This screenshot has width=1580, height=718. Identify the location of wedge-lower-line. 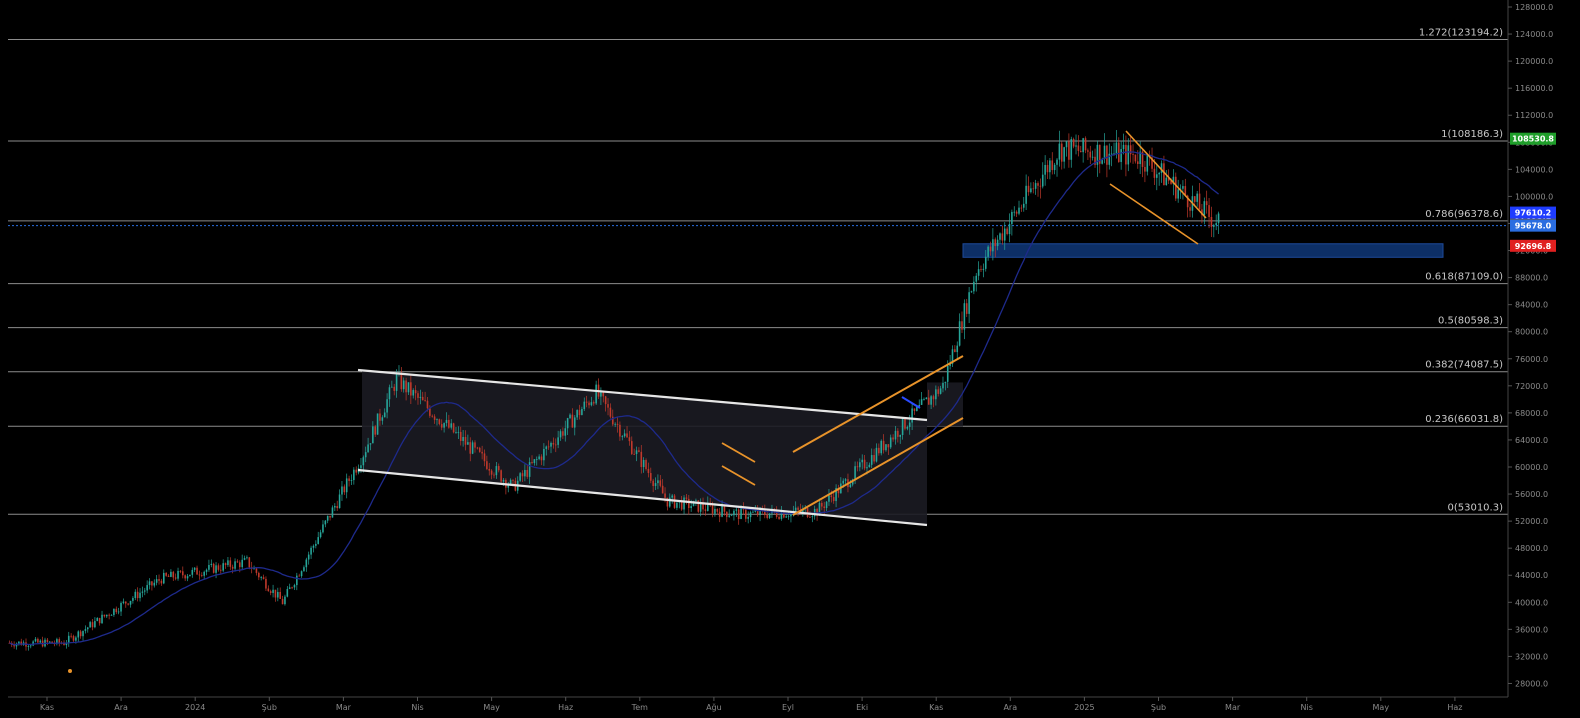
(1154, 214).